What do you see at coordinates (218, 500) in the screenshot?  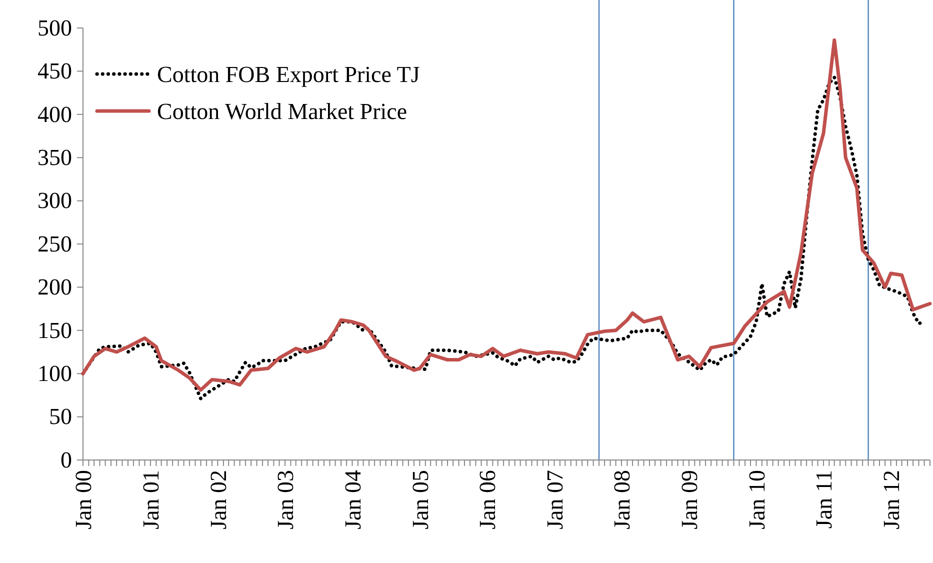 I see `x-tick-label: Jan 02` at bounding box center [218, 500].